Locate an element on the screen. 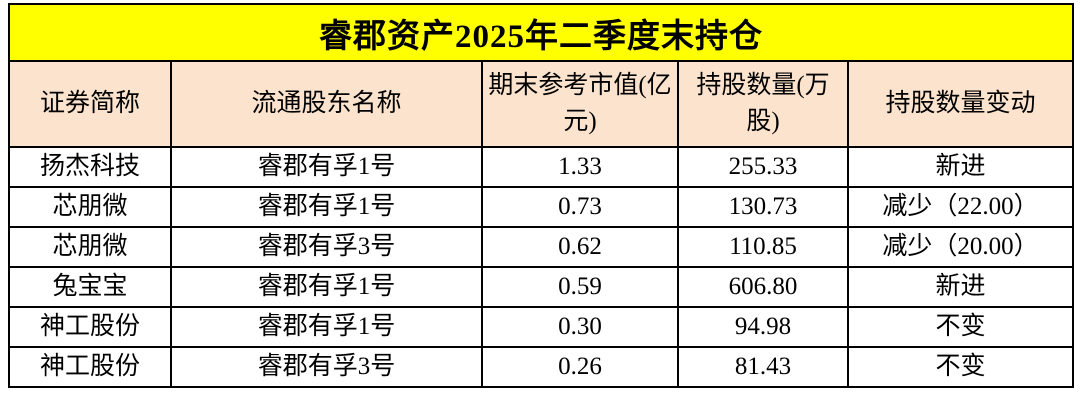 The height and width of the screenshot is (409, 1080). table-cell: 0.62 is located at coordinates (580, 247).